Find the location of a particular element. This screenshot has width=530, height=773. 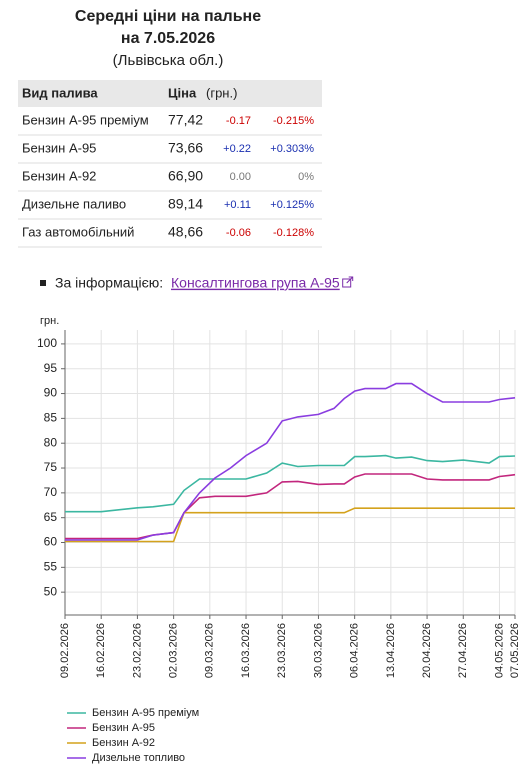

y-tick-label: 100 is located at coordinates (47, 343).